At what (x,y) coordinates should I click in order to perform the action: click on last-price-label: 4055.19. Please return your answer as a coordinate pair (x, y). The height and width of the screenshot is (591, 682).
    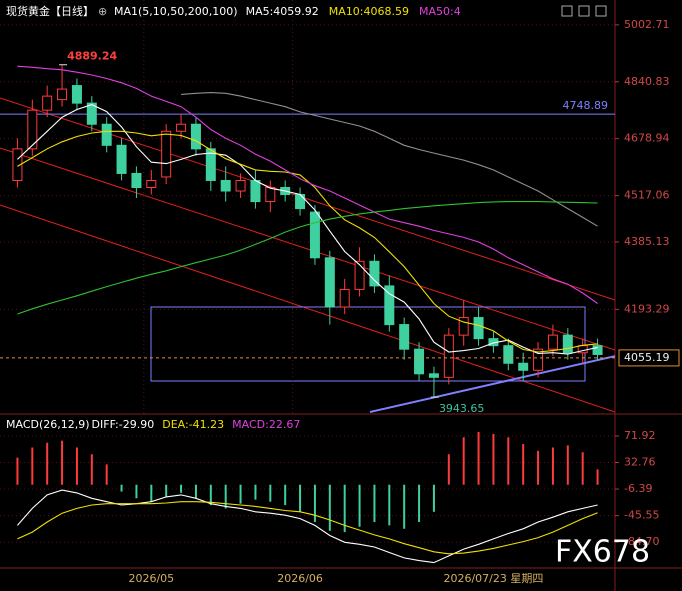
    Looking at the image, I should click on (647, 357).